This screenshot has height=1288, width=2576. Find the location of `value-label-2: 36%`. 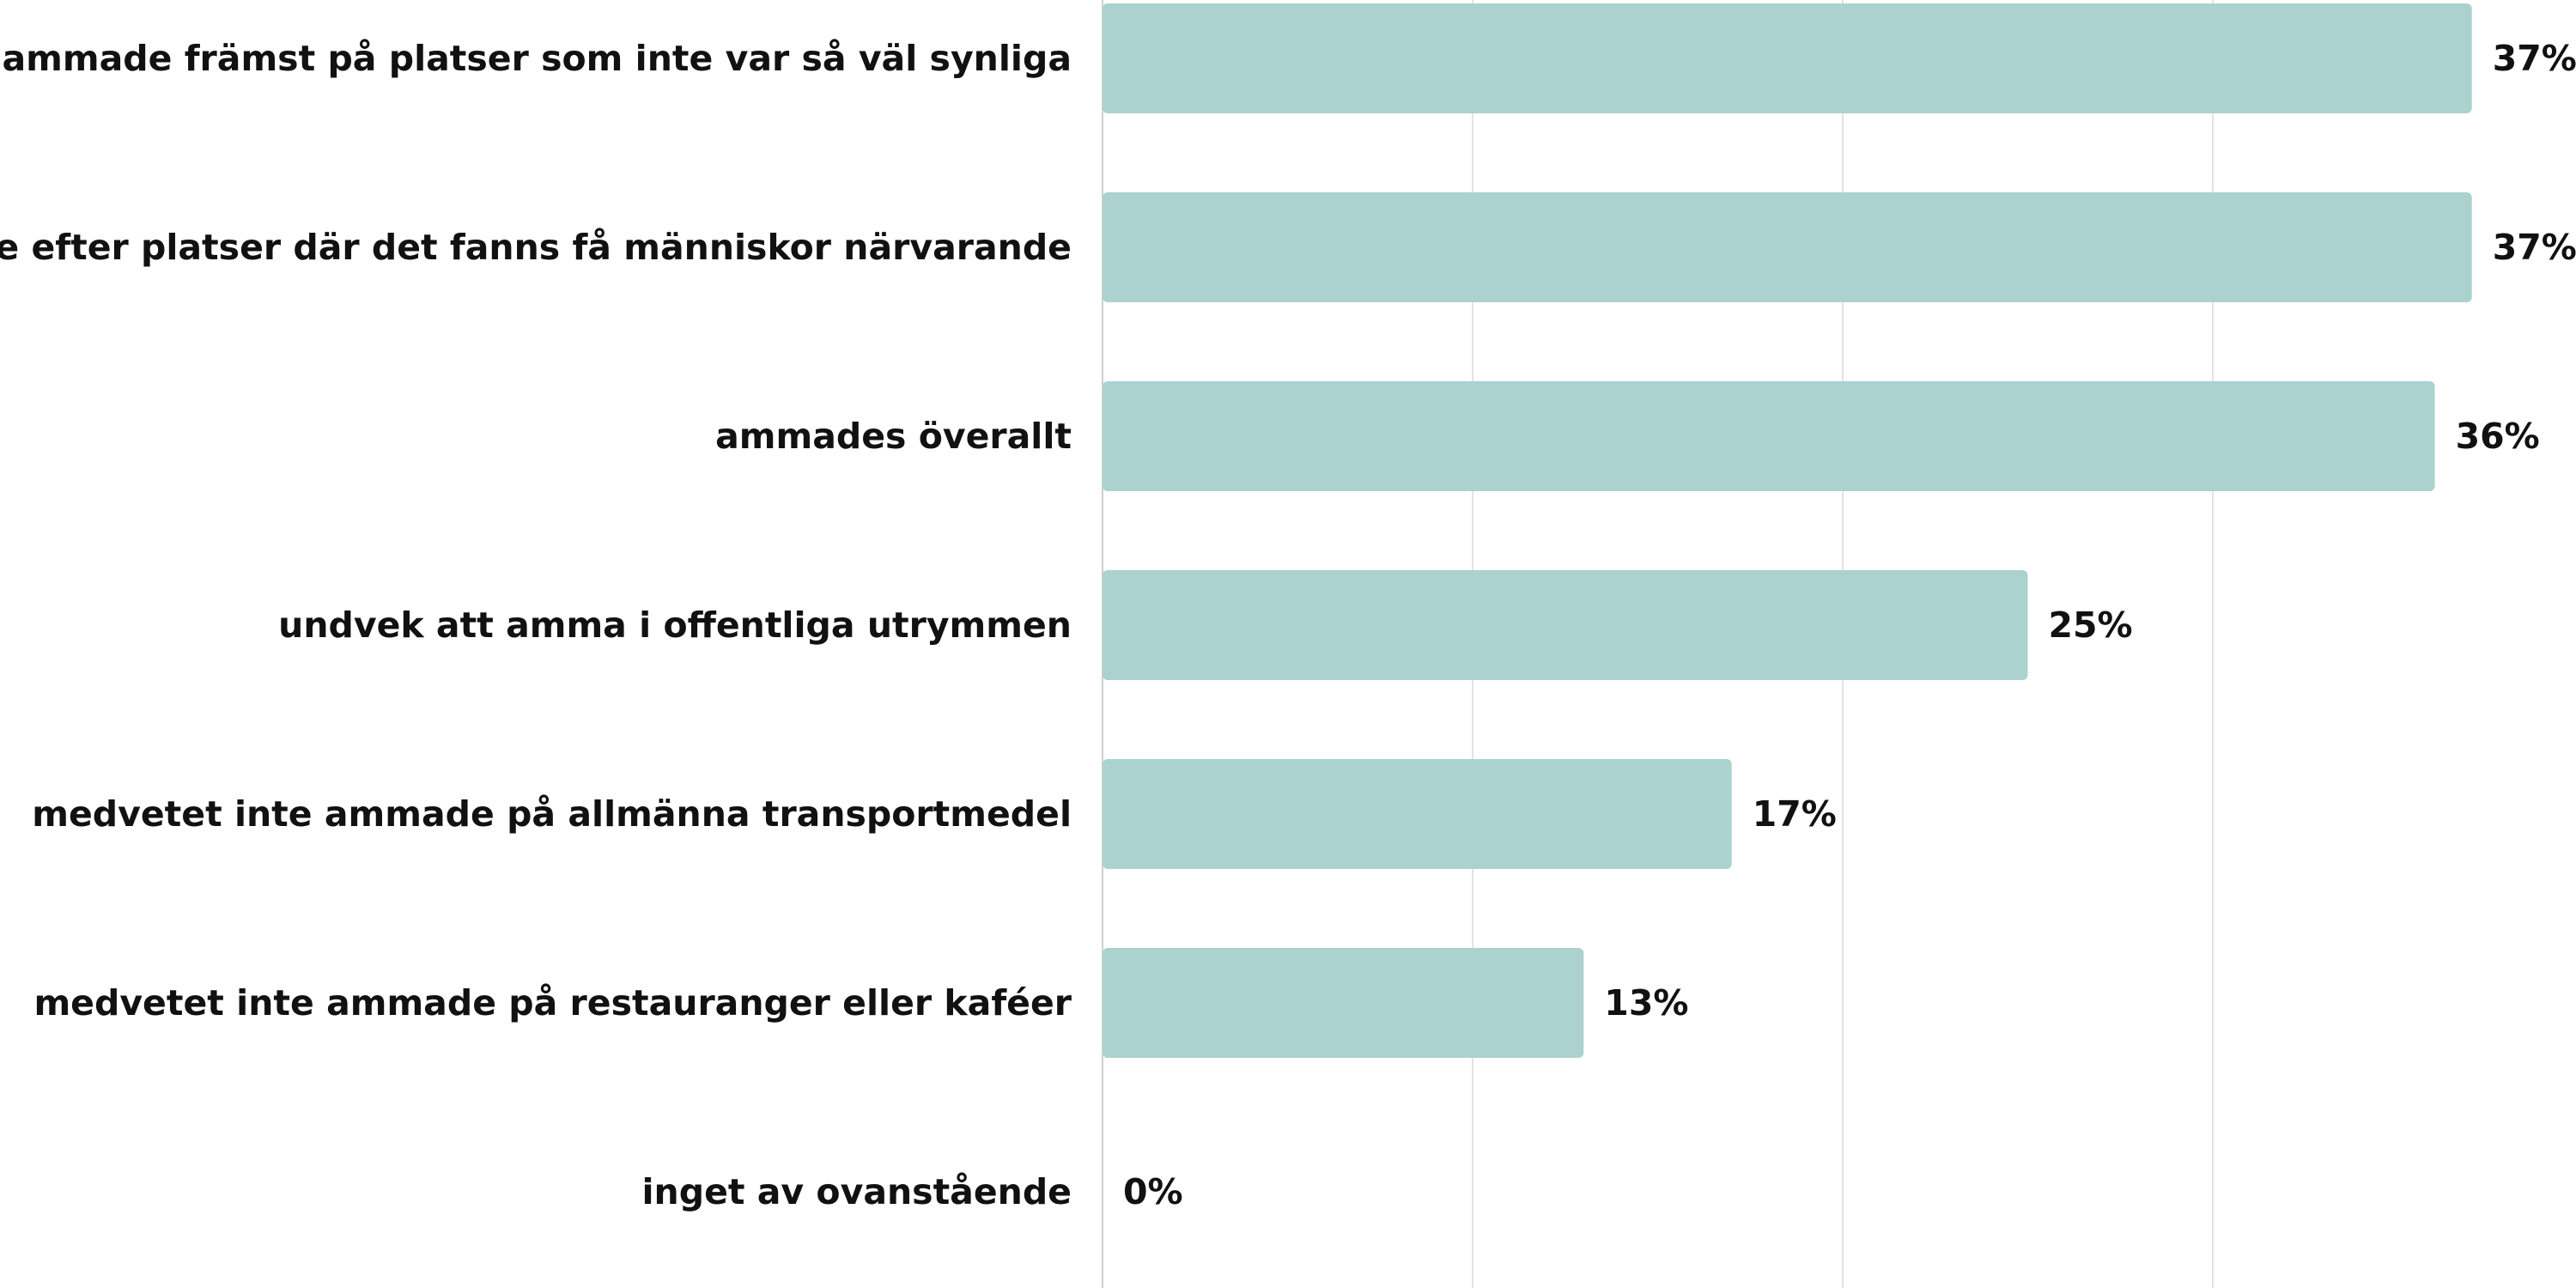

value-label-2: 36% is located at coordinates (2498, 436).